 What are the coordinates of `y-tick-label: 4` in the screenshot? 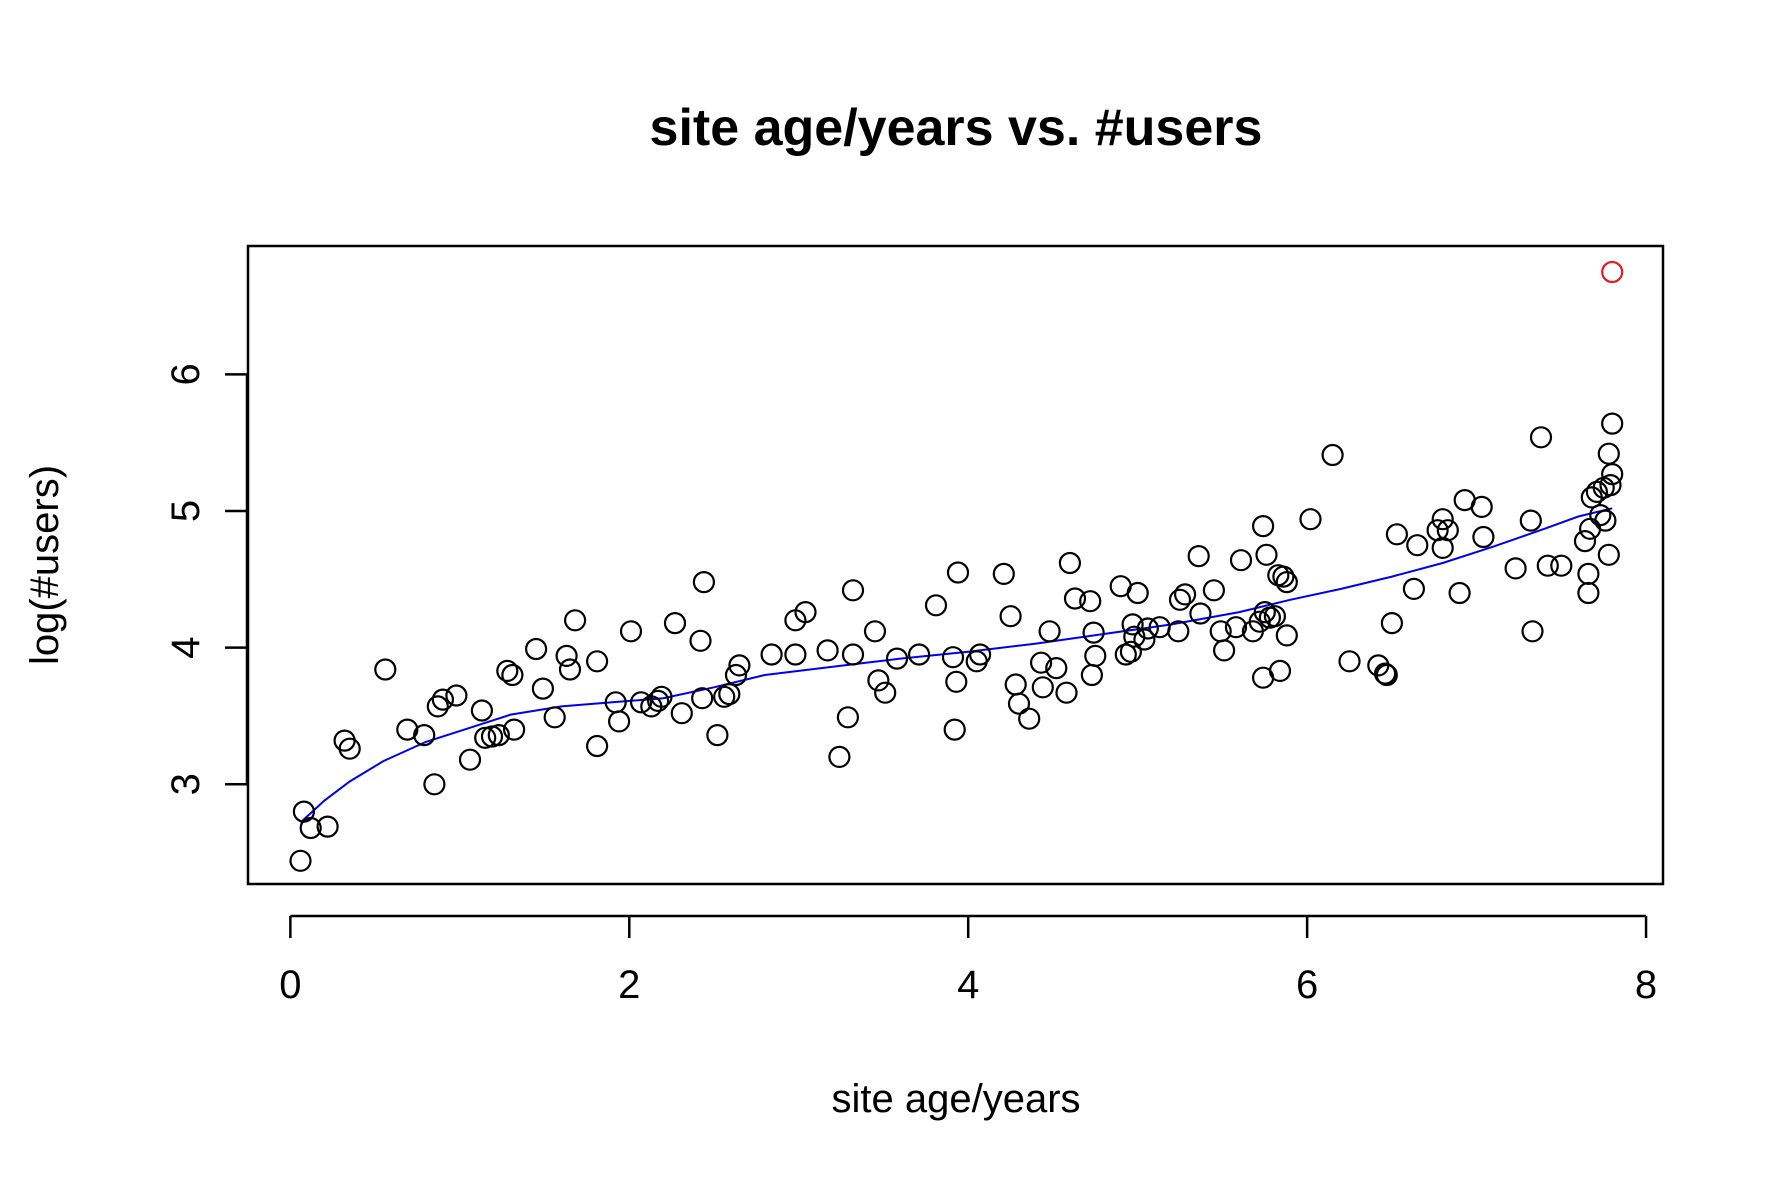 It's located at (186, 648).